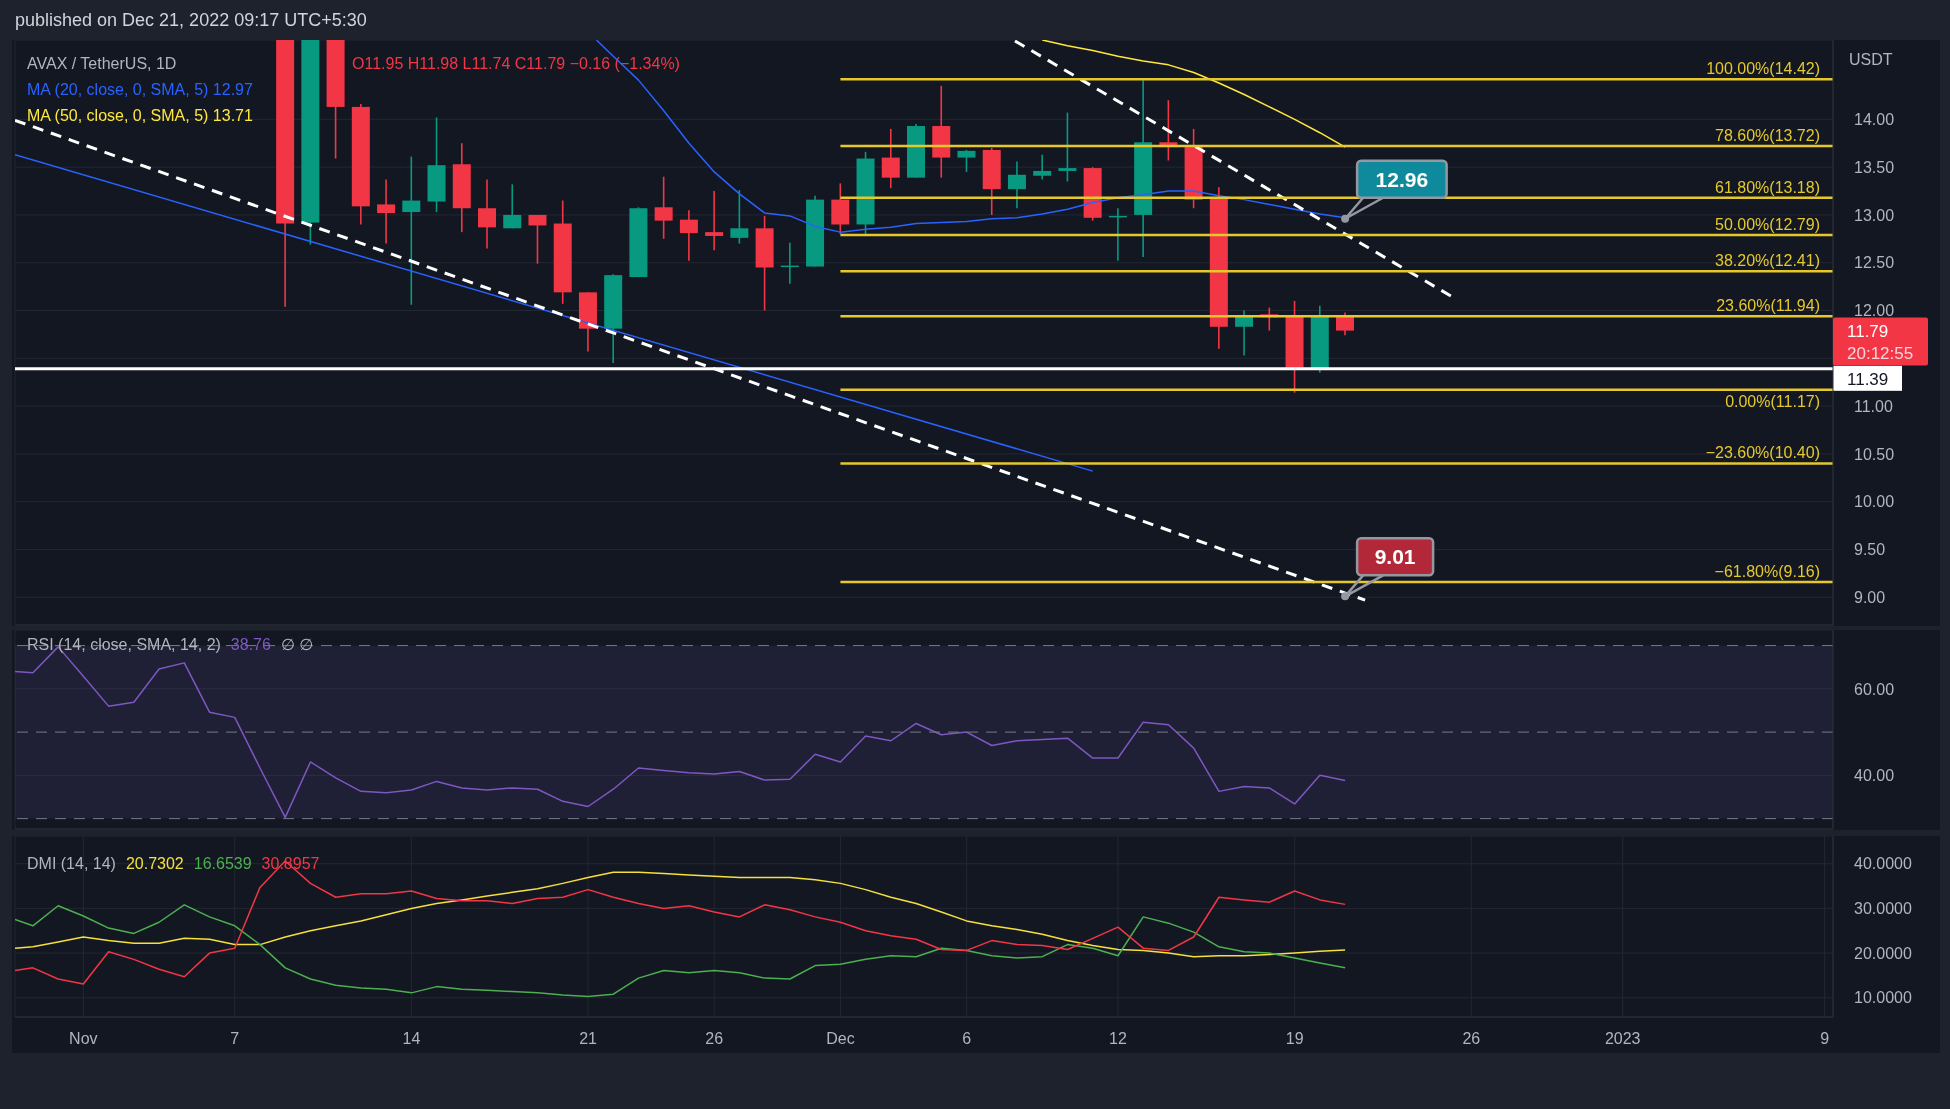  Describe the element at coordinates (1762, 453) in the screenshot. I see `series-label: −23.60%(10.40)` at that location.